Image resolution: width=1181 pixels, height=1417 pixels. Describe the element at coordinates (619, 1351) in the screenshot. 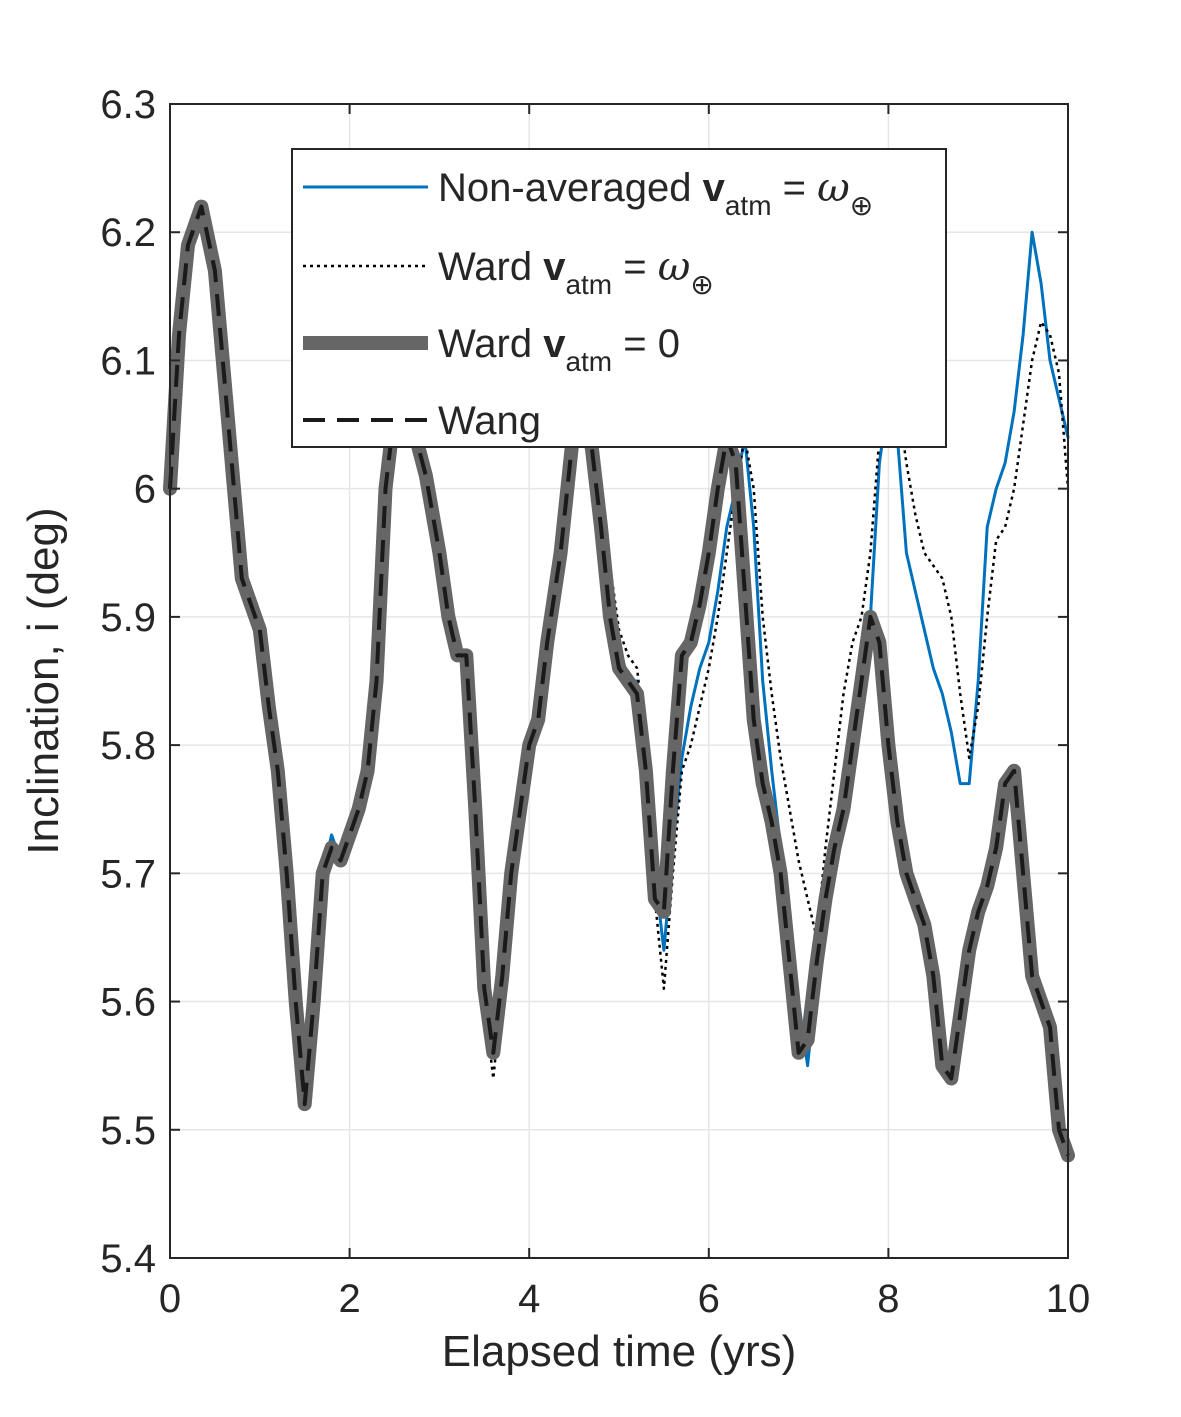

I see `x-axis-label: Elapsed time (yrs)` at that location.